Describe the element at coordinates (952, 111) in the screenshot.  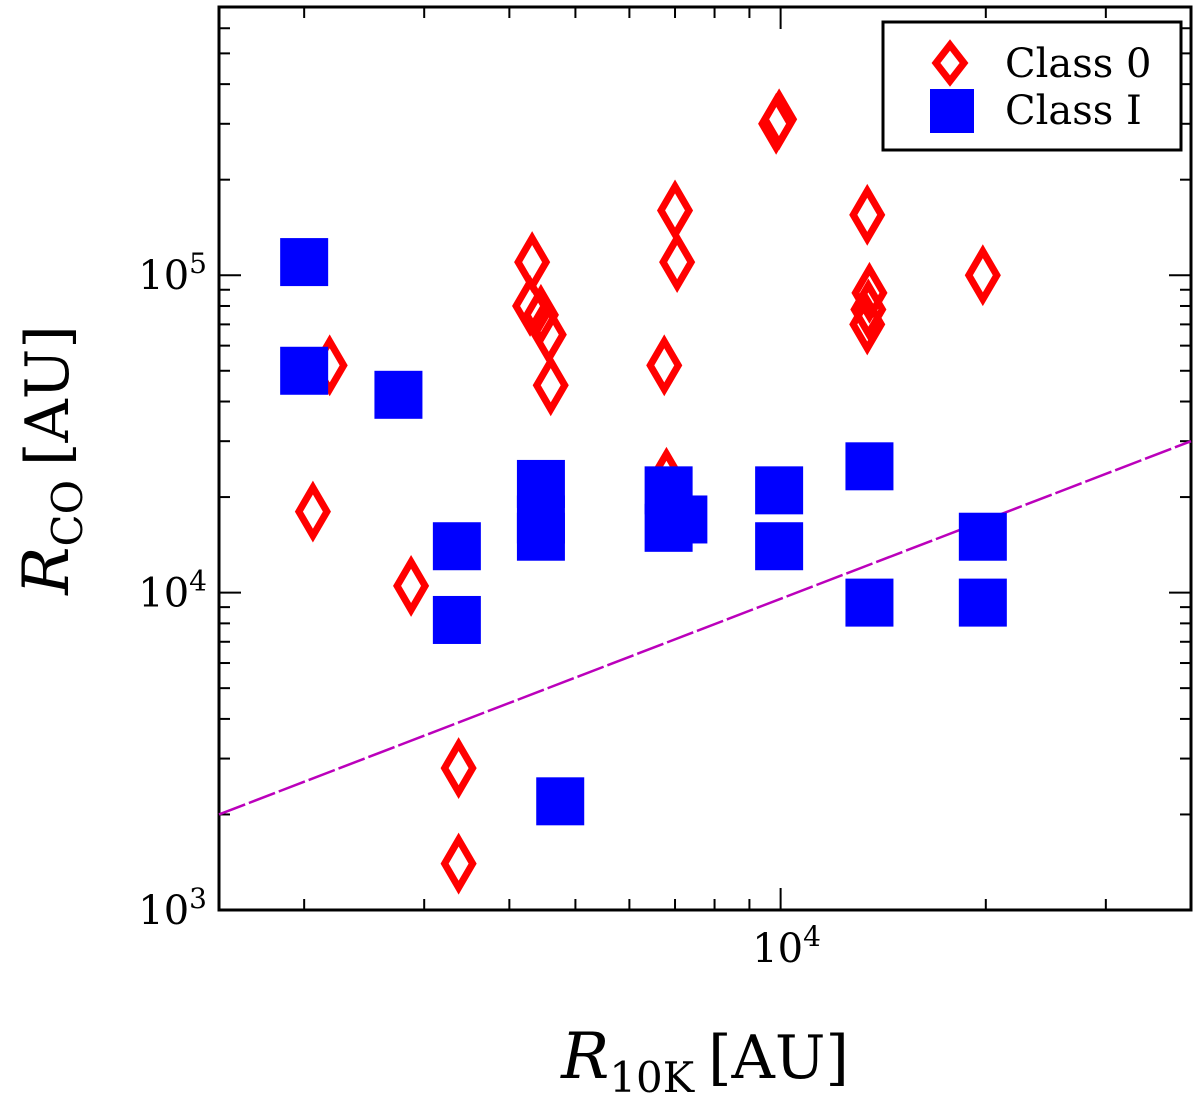
I see `legend-marker-class1` at that location.